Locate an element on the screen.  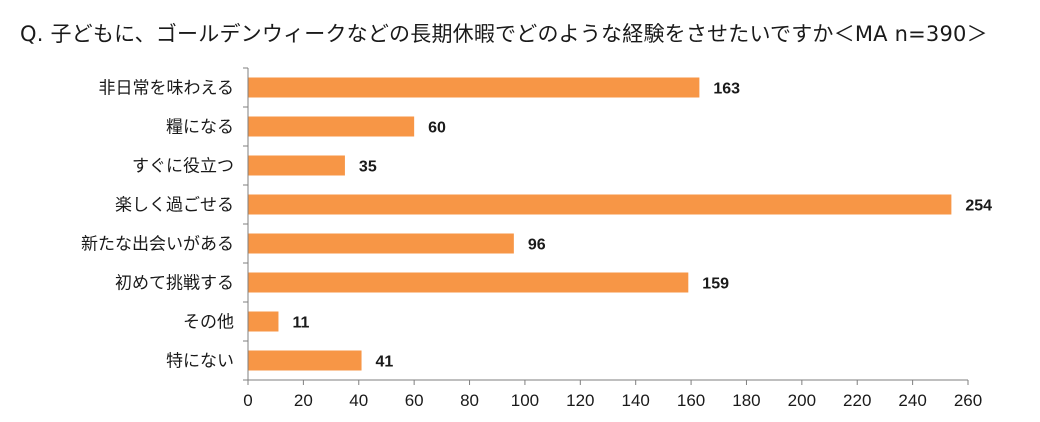
x-tick-label: 160 is located at coordinates (691, 400).